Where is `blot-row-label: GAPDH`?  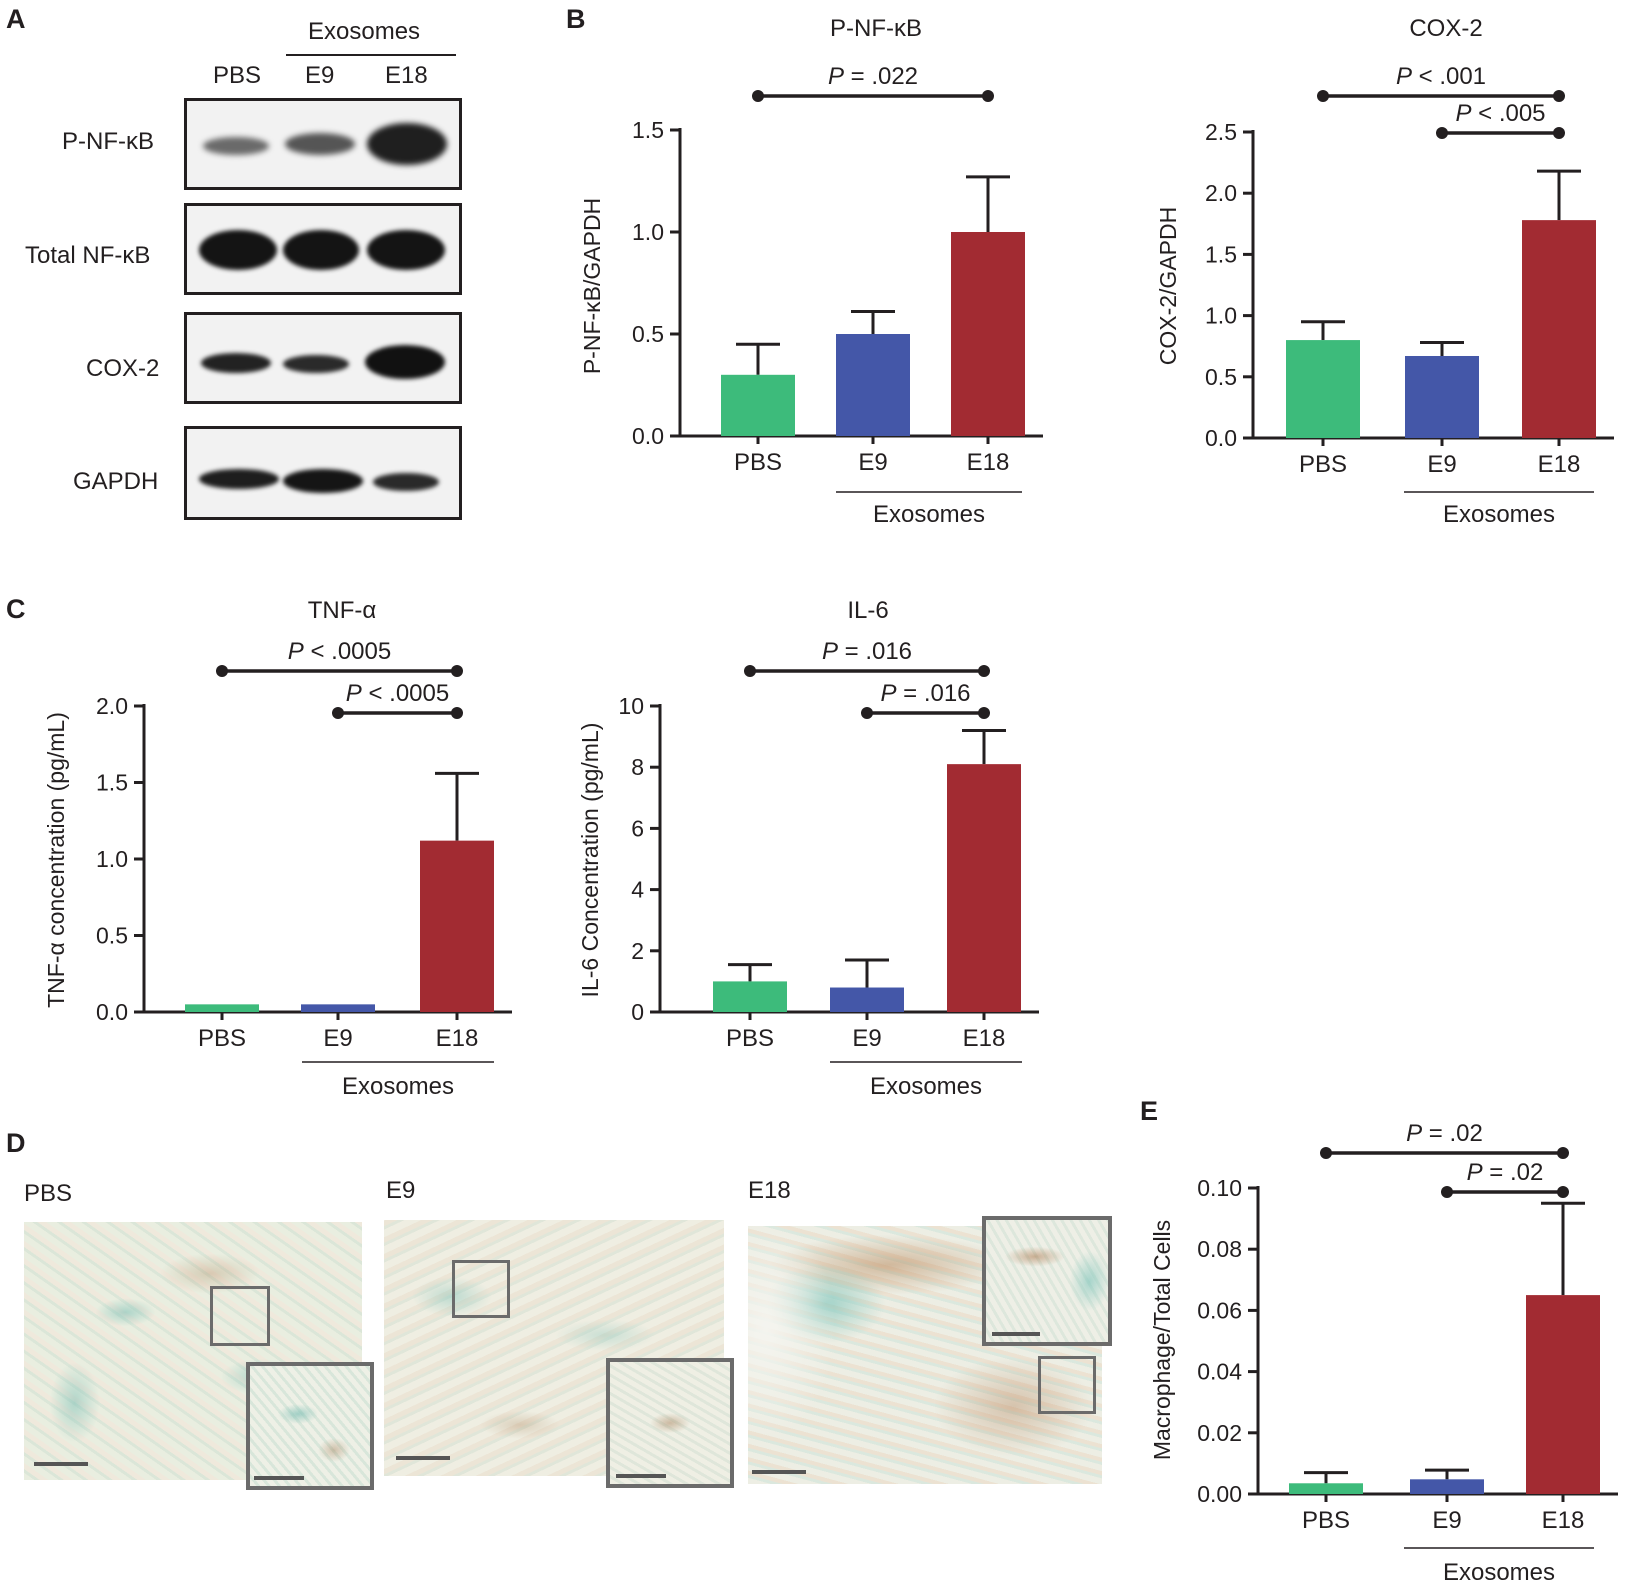 blot-row-label: GAPDH is located at coordinates (116, 481).